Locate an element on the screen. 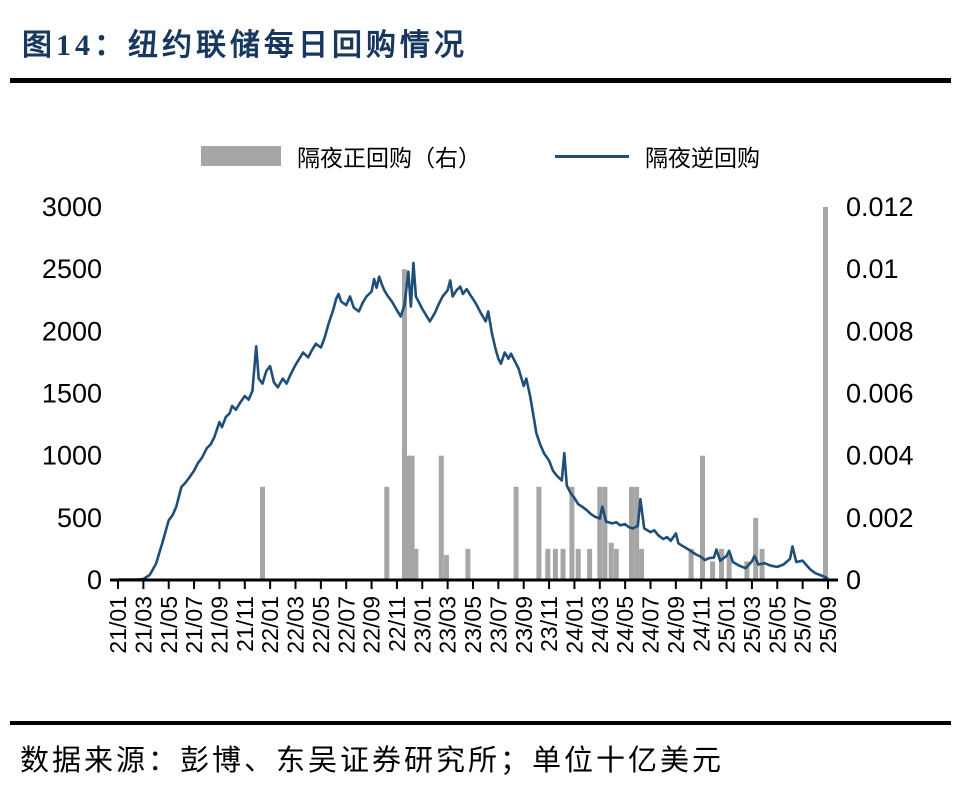 This screenshot has width=961, height=791. svg-text: 25/01 is located at coordinates (727, 625).